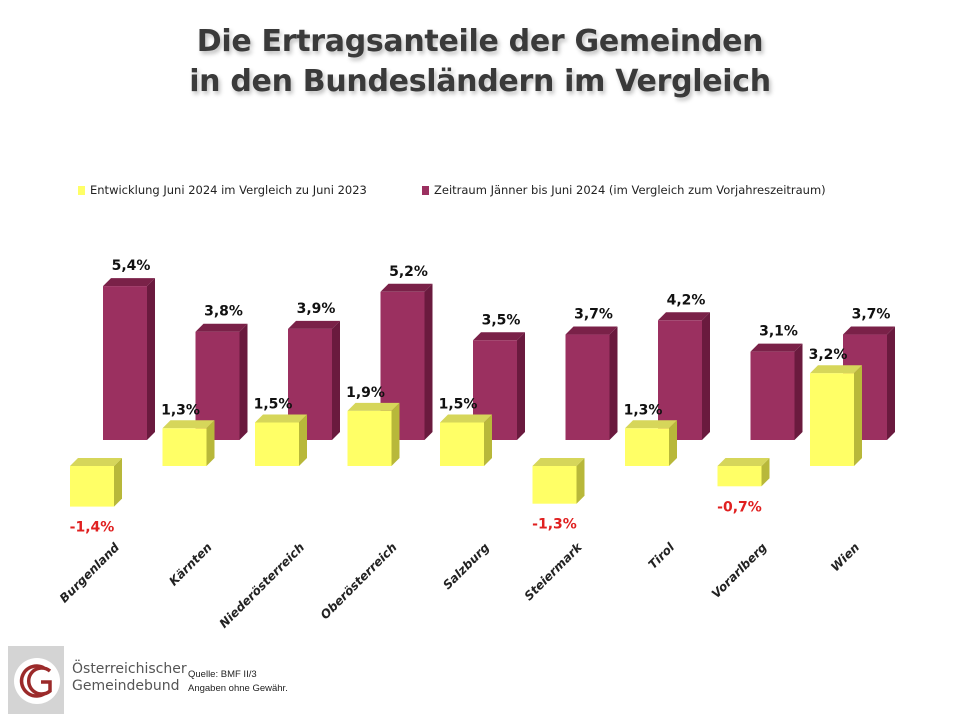 This screenshot has width=960, height=720. I want to click on category-label: Burgenland, so click(90, 573).